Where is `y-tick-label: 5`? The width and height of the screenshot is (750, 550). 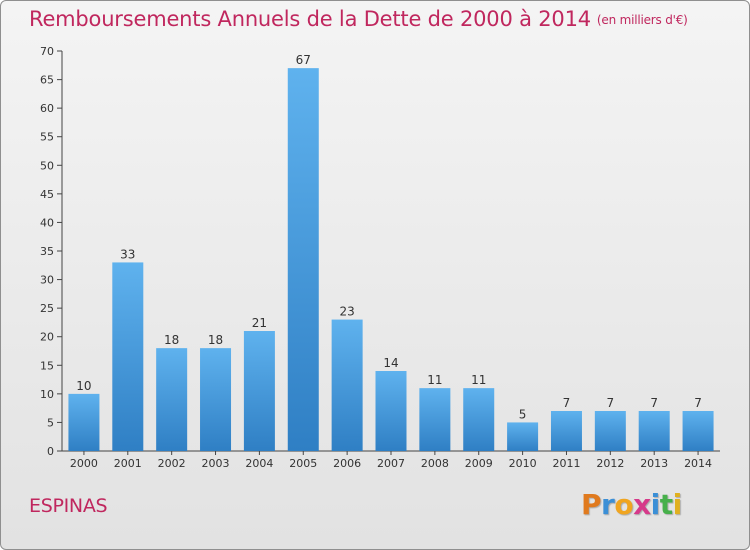
y-tick-label: 5 is located at coordinates (50, 422).